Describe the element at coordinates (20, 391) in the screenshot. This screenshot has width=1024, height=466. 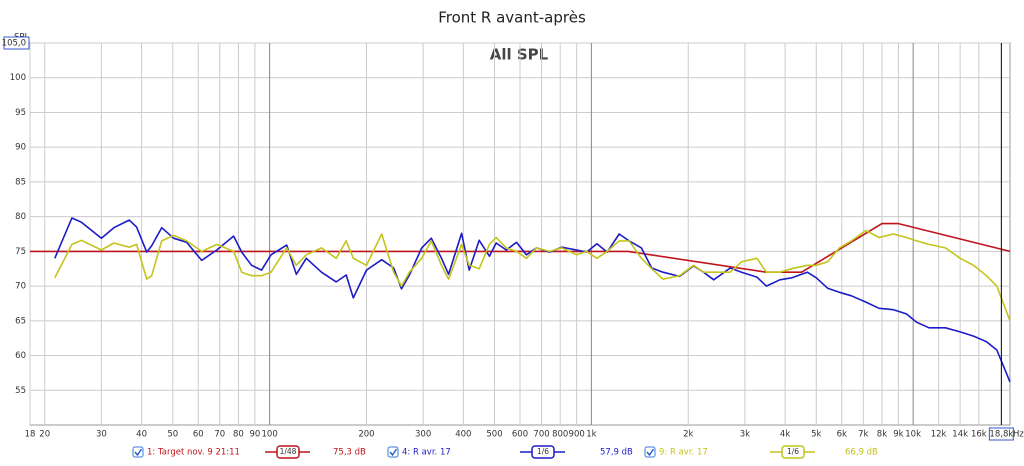
I see `y-tick-label: 55` at that location.